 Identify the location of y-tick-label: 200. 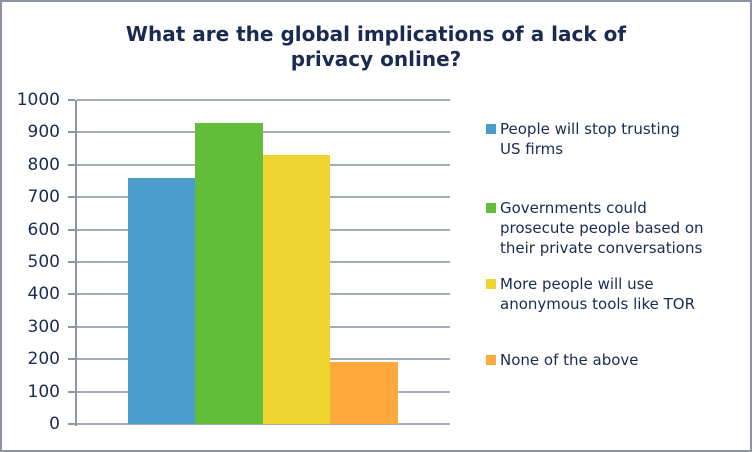
(43, 359).